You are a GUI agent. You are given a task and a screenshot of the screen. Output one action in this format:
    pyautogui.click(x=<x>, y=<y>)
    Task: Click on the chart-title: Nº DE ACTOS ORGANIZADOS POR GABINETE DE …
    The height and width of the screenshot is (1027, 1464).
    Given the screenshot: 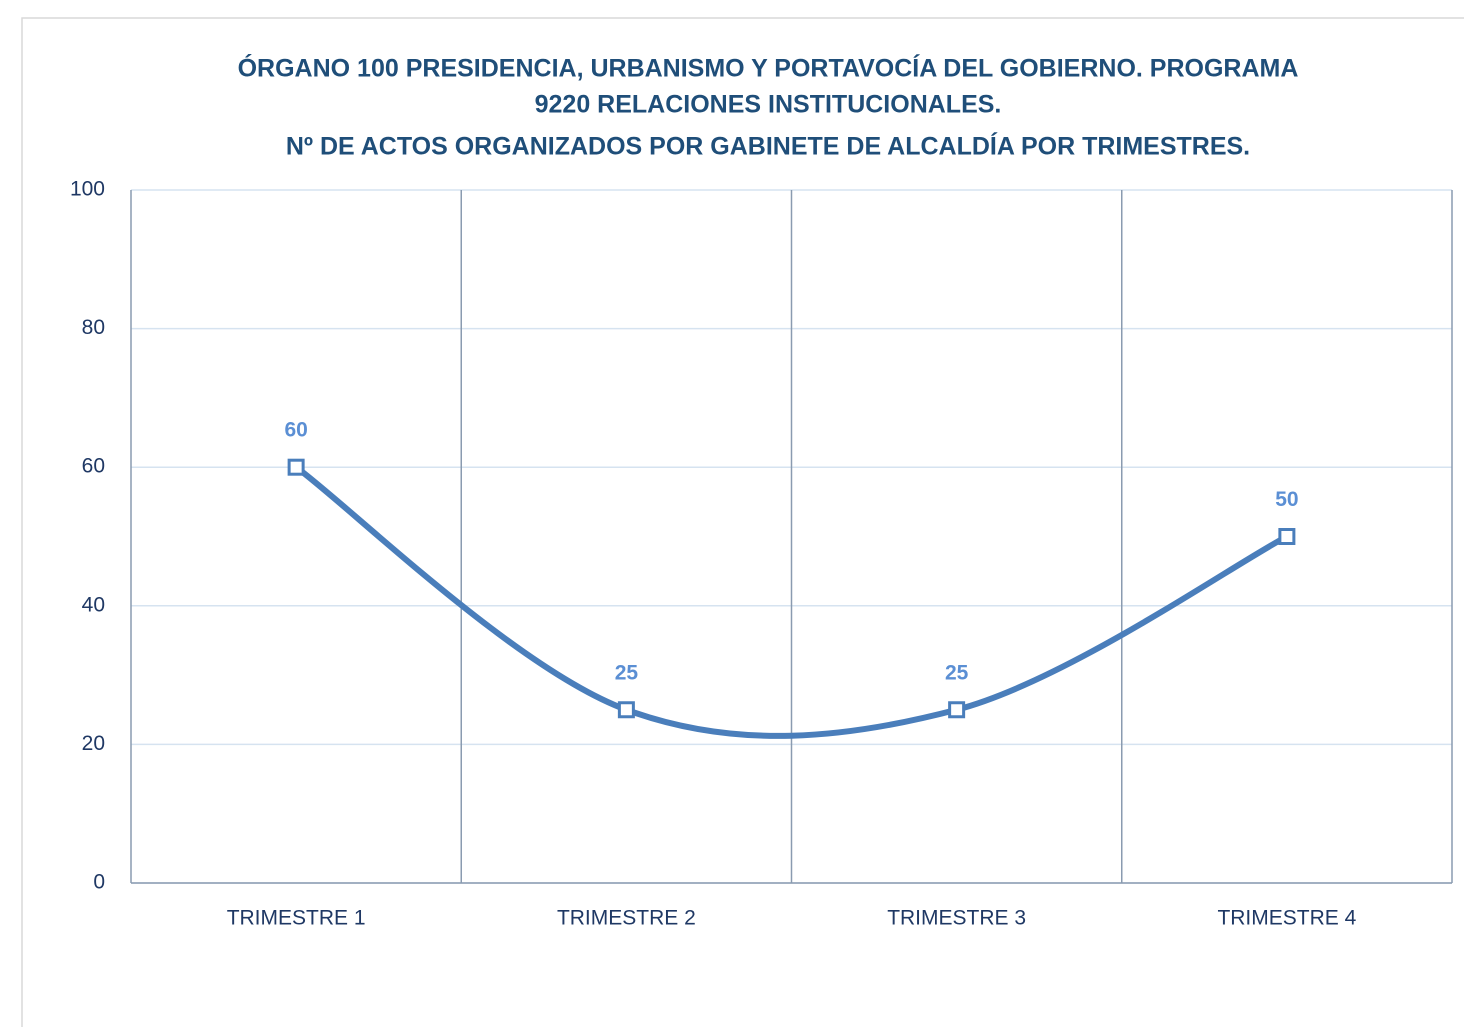 What is the action you would take?
    pyautogui.click(x=768, y=146)
    